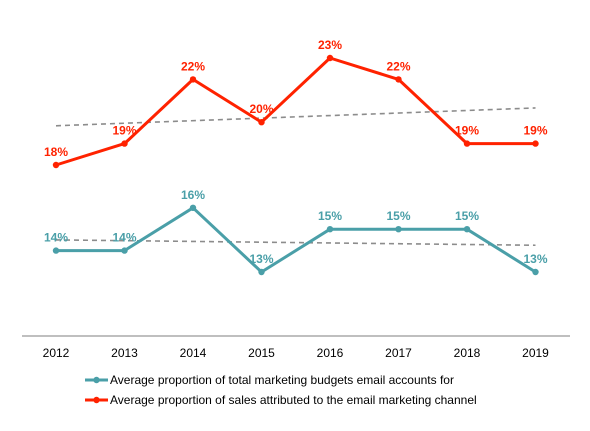  Describe the element at coordinates (535, 272) in the screenshot. I see `series-0-point-2019` at that location.